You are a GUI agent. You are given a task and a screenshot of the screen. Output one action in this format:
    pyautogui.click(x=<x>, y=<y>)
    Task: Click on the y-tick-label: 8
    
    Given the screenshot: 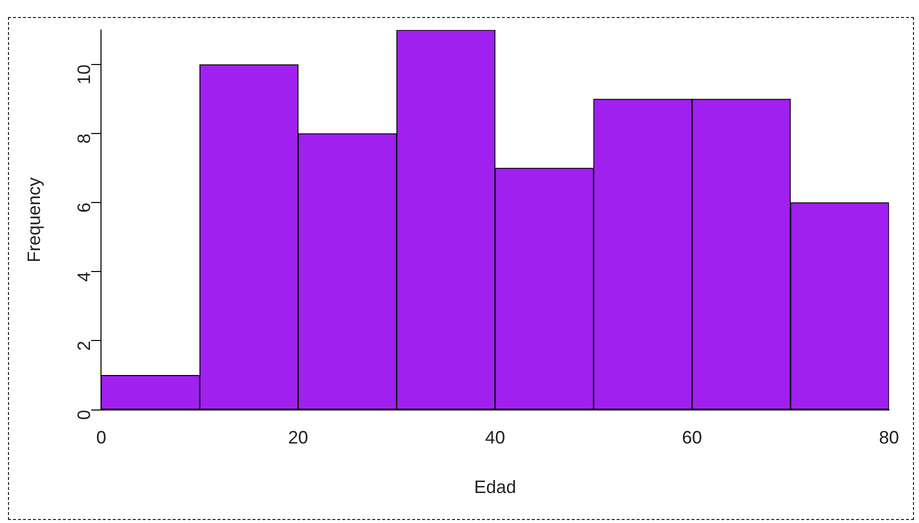 What is the action you would take?
    pyautogui.click(x=84, y=139)
    